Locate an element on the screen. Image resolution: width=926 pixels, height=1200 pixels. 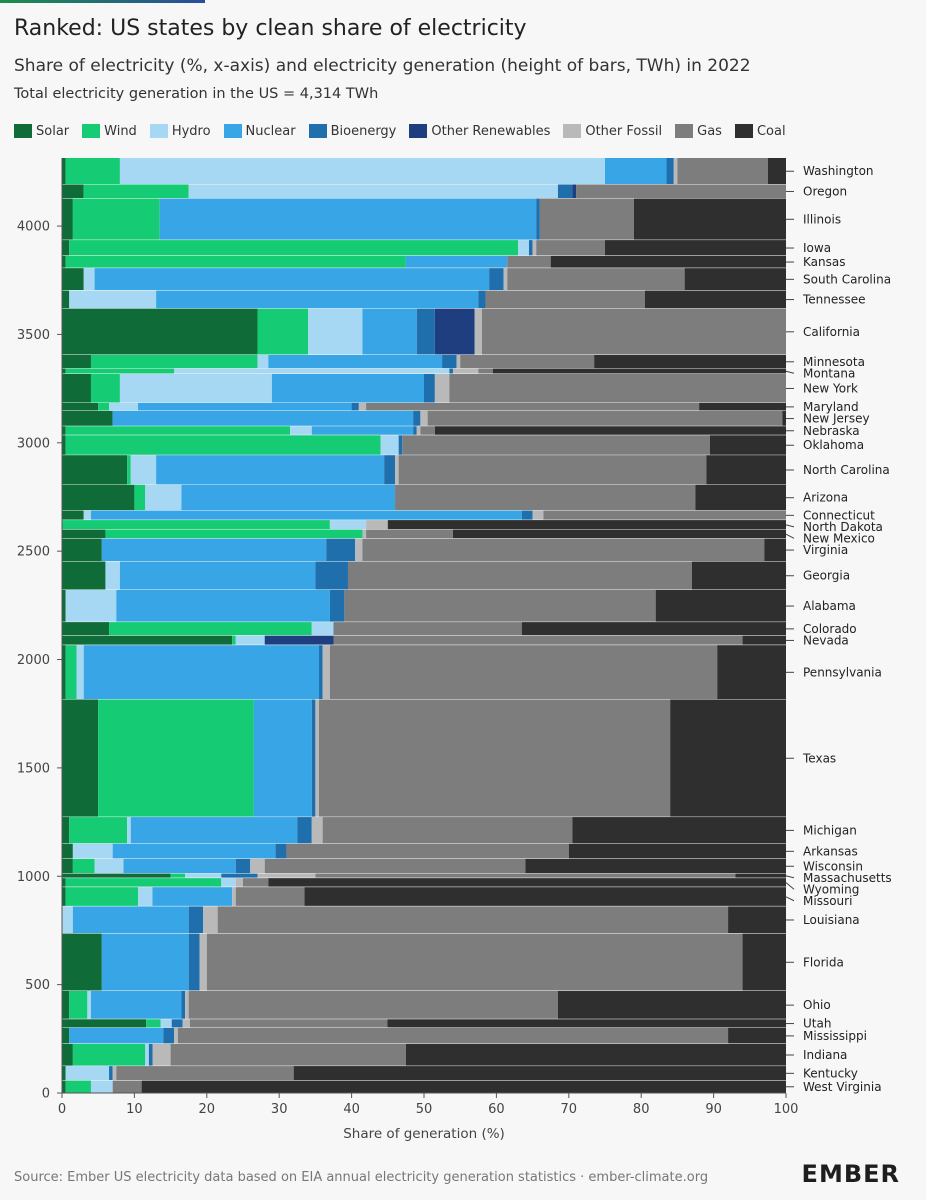
state-bar-virginia is located at coordinates (424, 550).